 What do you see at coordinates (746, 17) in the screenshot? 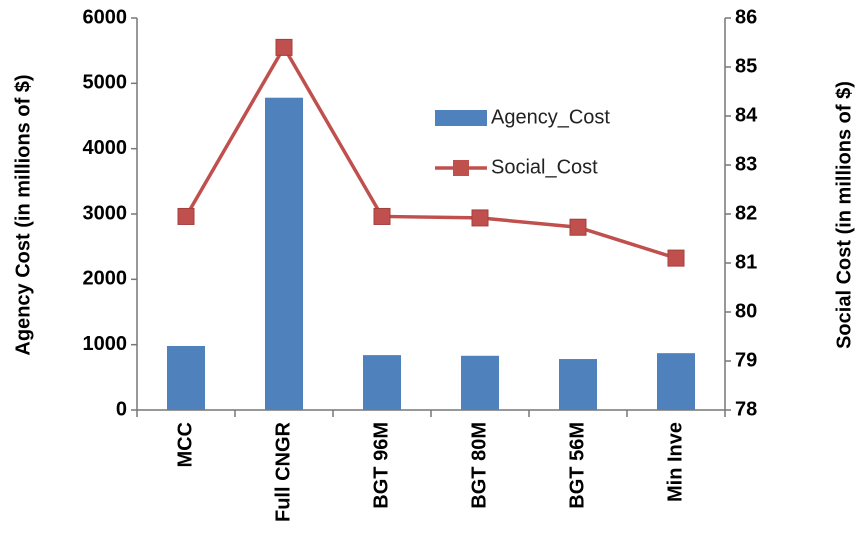
I see `y2-tick-label: 86` at bounding box center [746, 17].